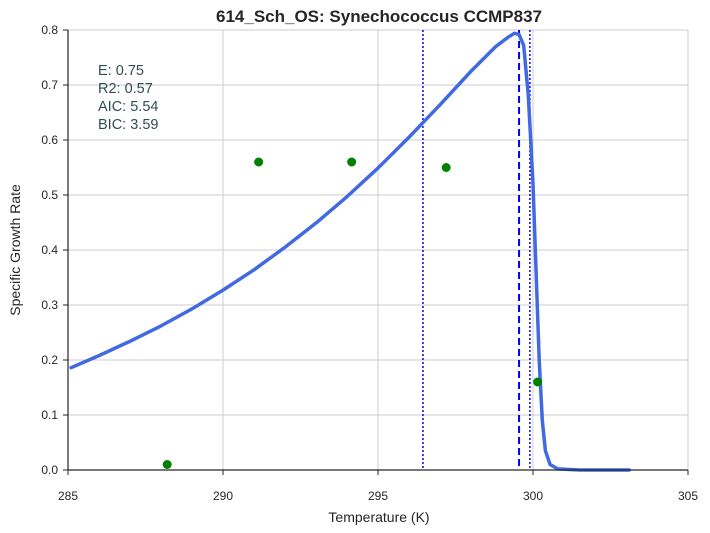  I want to click on x-tick-label: 285, so click(68, 496).